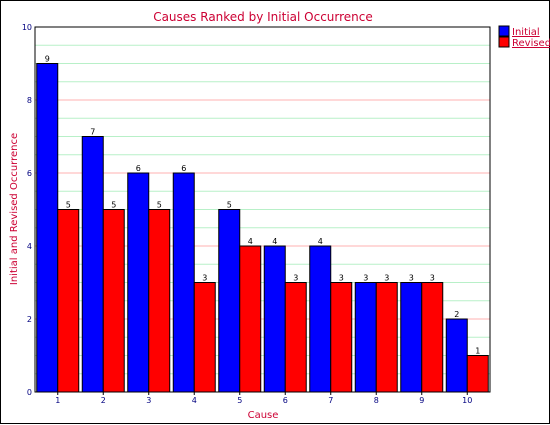  What do you see at coordinates (432, 278) in the screenshot?
I see `value-label-revised-9: 3` at bounding box center [432, 278].